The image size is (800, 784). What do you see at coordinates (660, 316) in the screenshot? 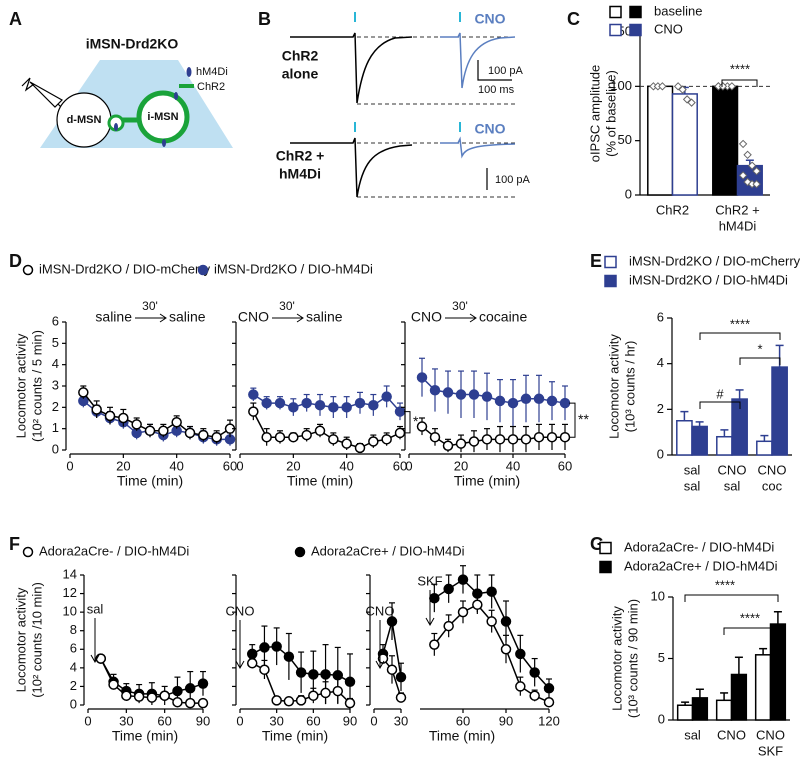
I see `y-tick-label: 6` at bounding box center [660, 316].